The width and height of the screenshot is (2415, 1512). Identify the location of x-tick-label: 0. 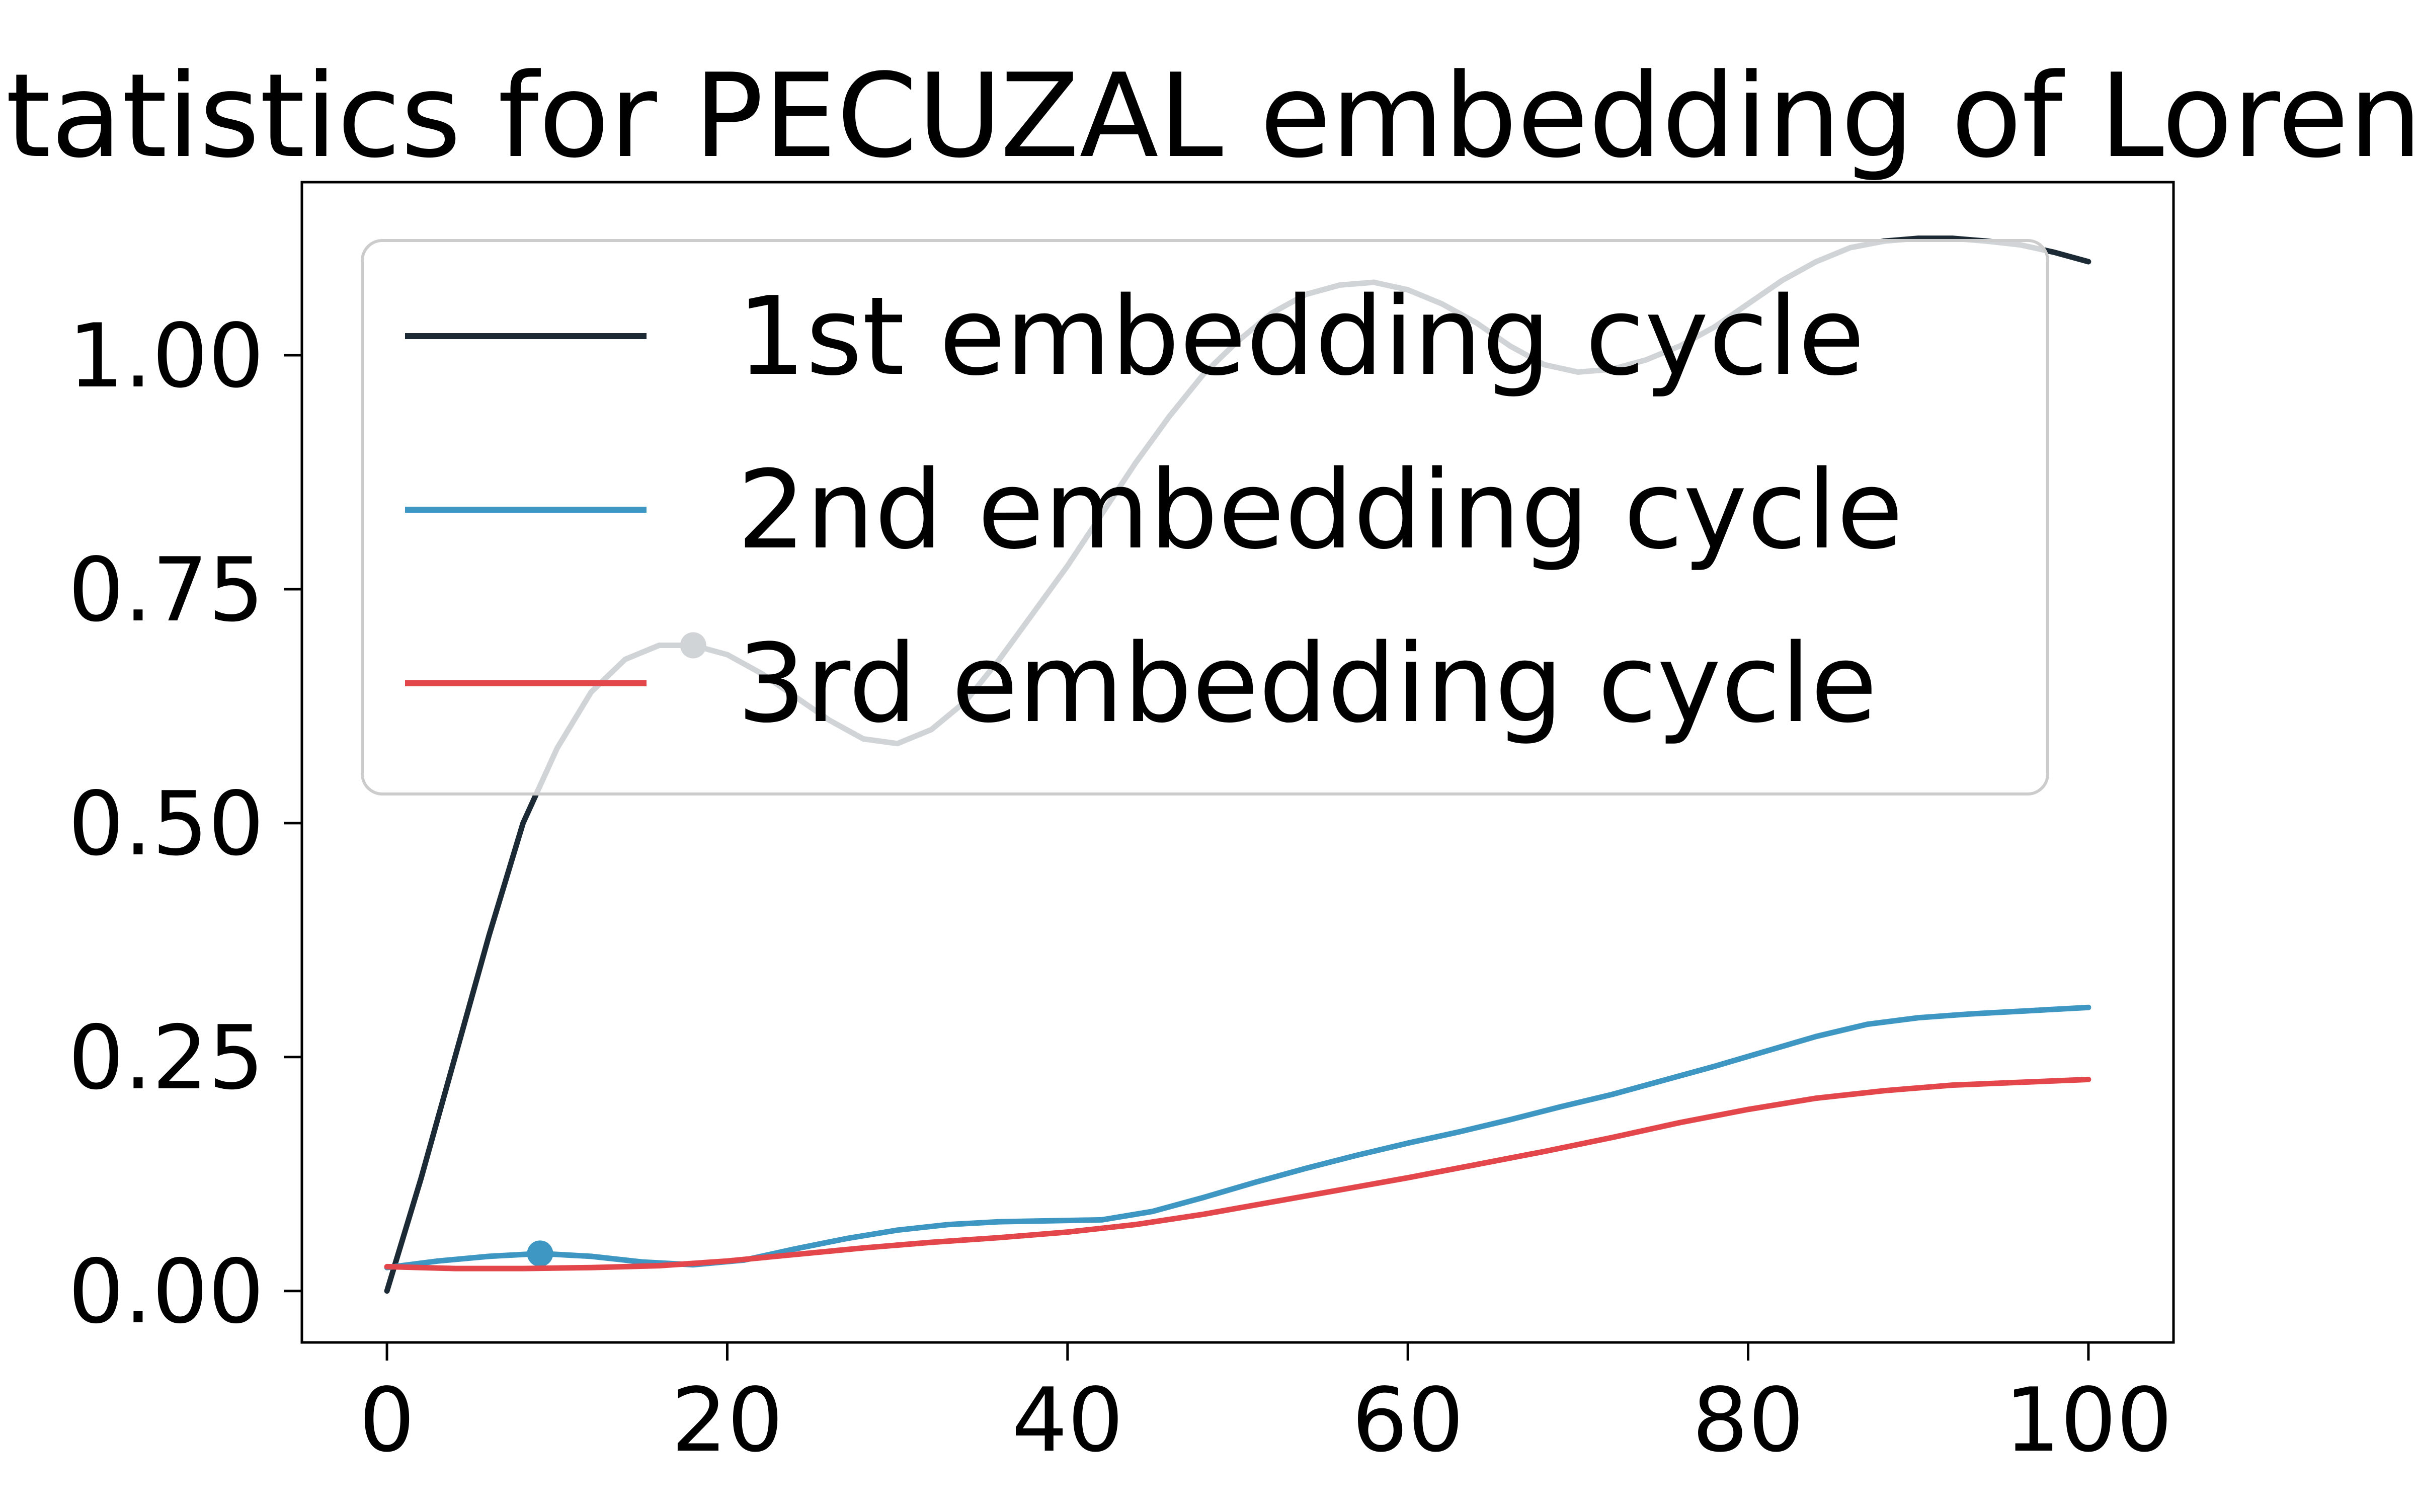
(387, 1421).